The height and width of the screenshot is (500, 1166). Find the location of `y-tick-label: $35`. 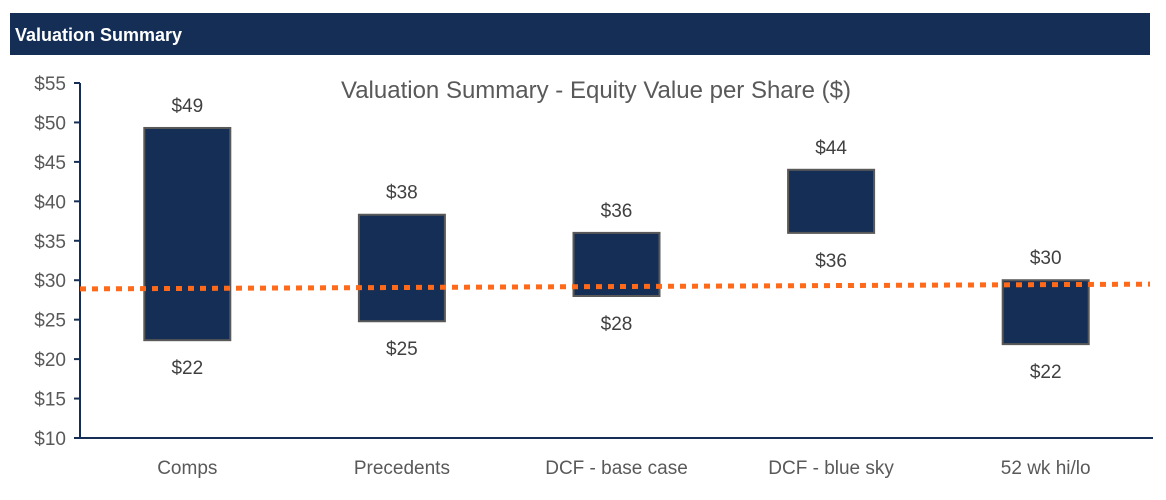

y-tick-label: $35 is located at coordinates (50, 242).